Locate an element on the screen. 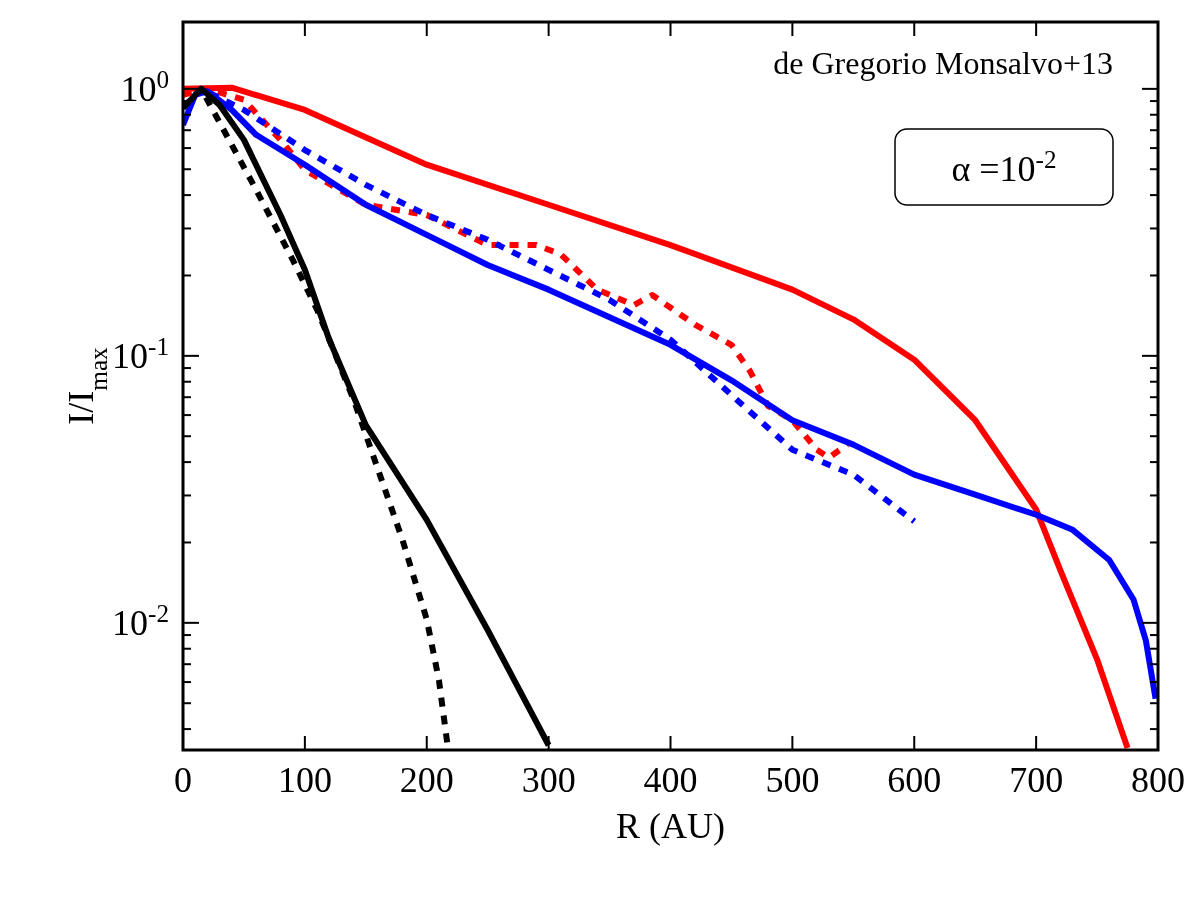  y-tick-label: 10$^{-2}$ is located at coordinates (140, 621).